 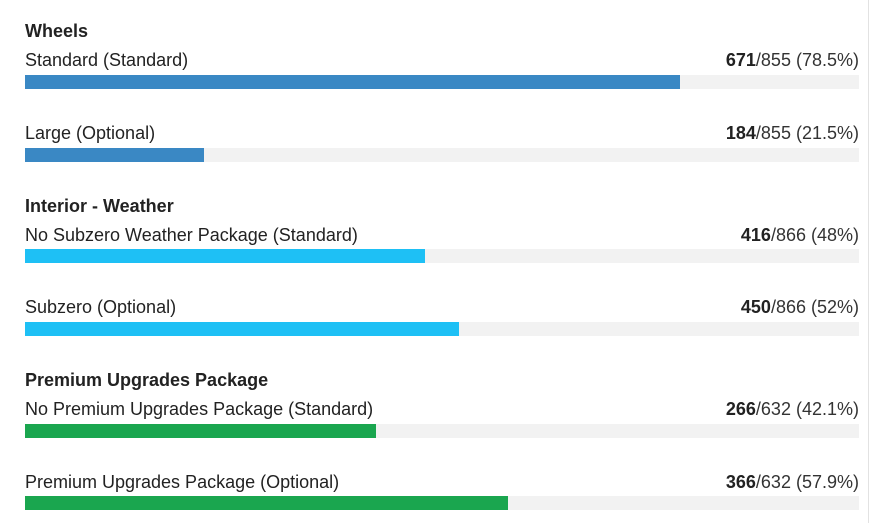 I want to click on option-label: Premium Upgrades Package (Optional), so click(x=182, y=482).